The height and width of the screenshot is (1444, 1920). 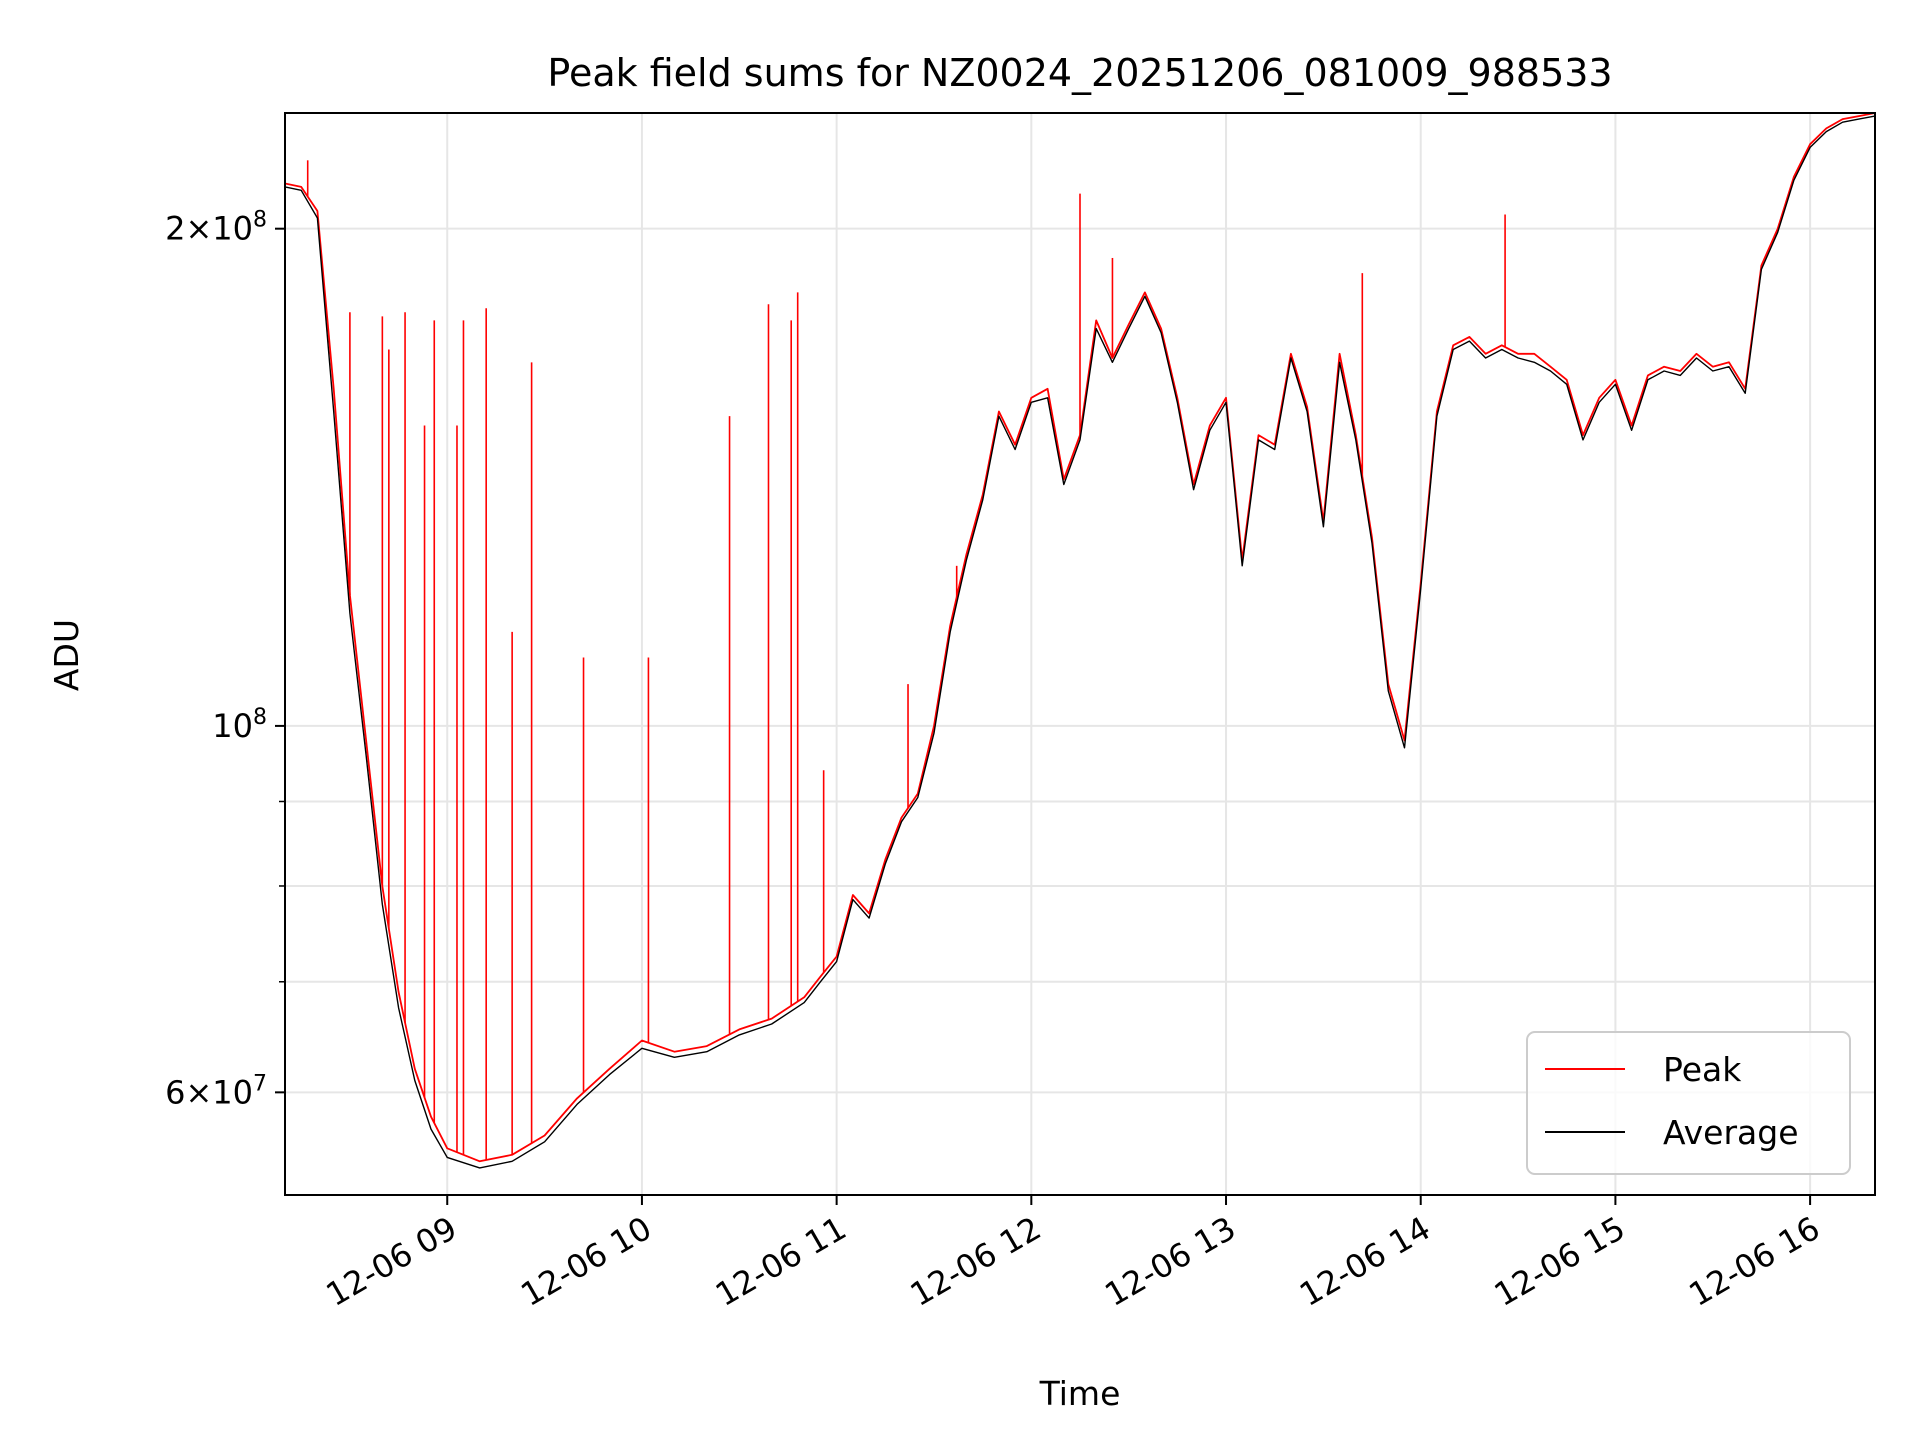 I want to click on legend-average-label: Average, so click(x=1731, y=1132).